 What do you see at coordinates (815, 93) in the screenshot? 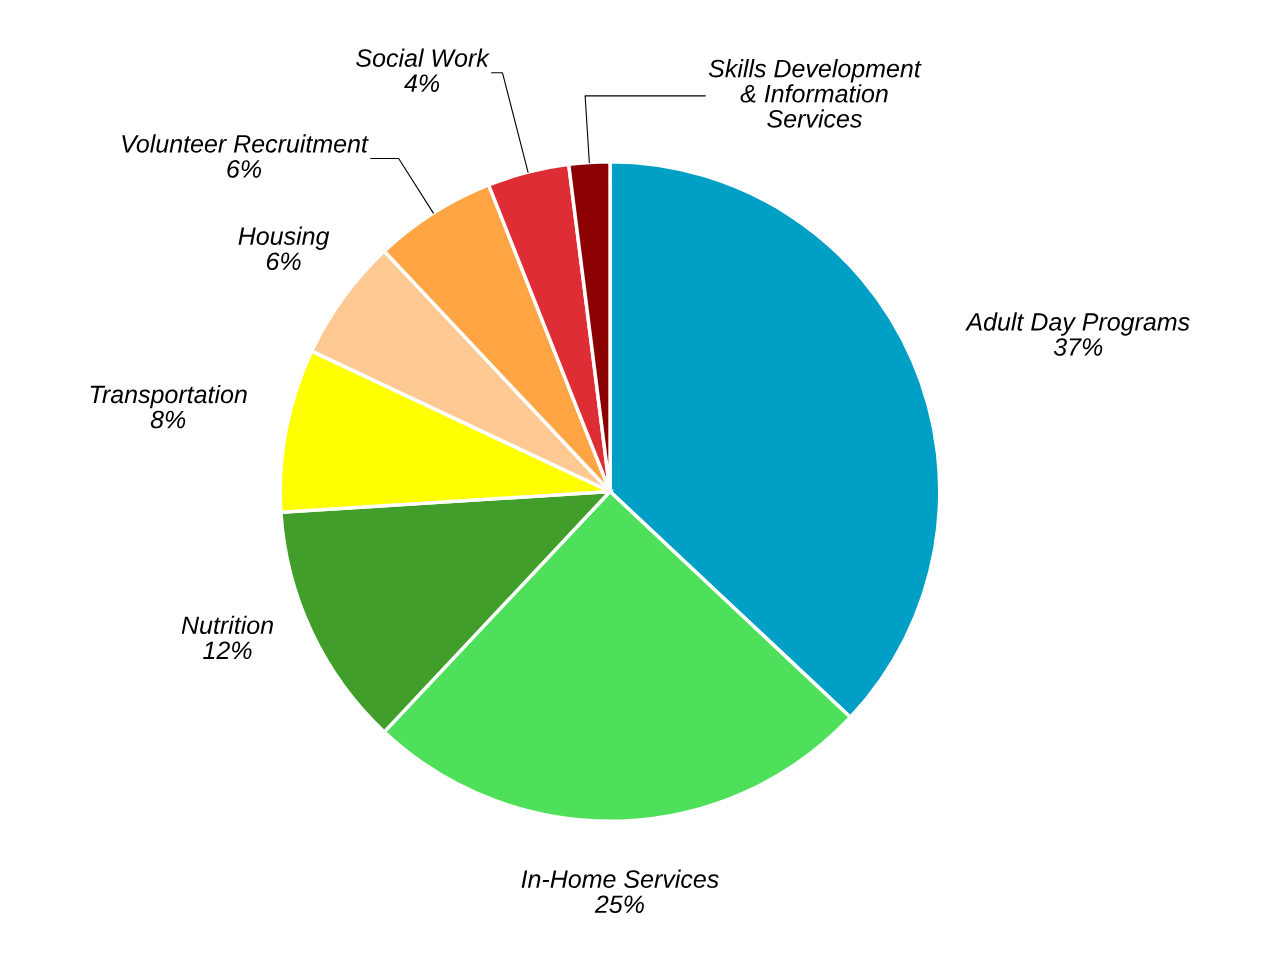
I see `slice-label: Skills Development & Information Services` at bounding box center [815, 93].